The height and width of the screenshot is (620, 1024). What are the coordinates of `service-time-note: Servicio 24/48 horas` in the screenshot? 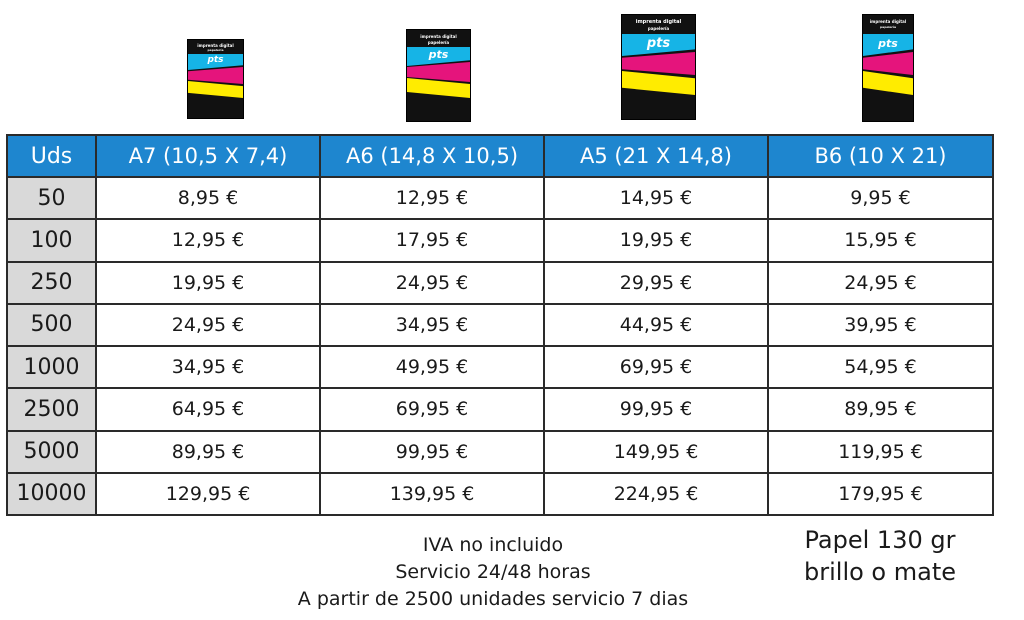 It's located at (493, 572).